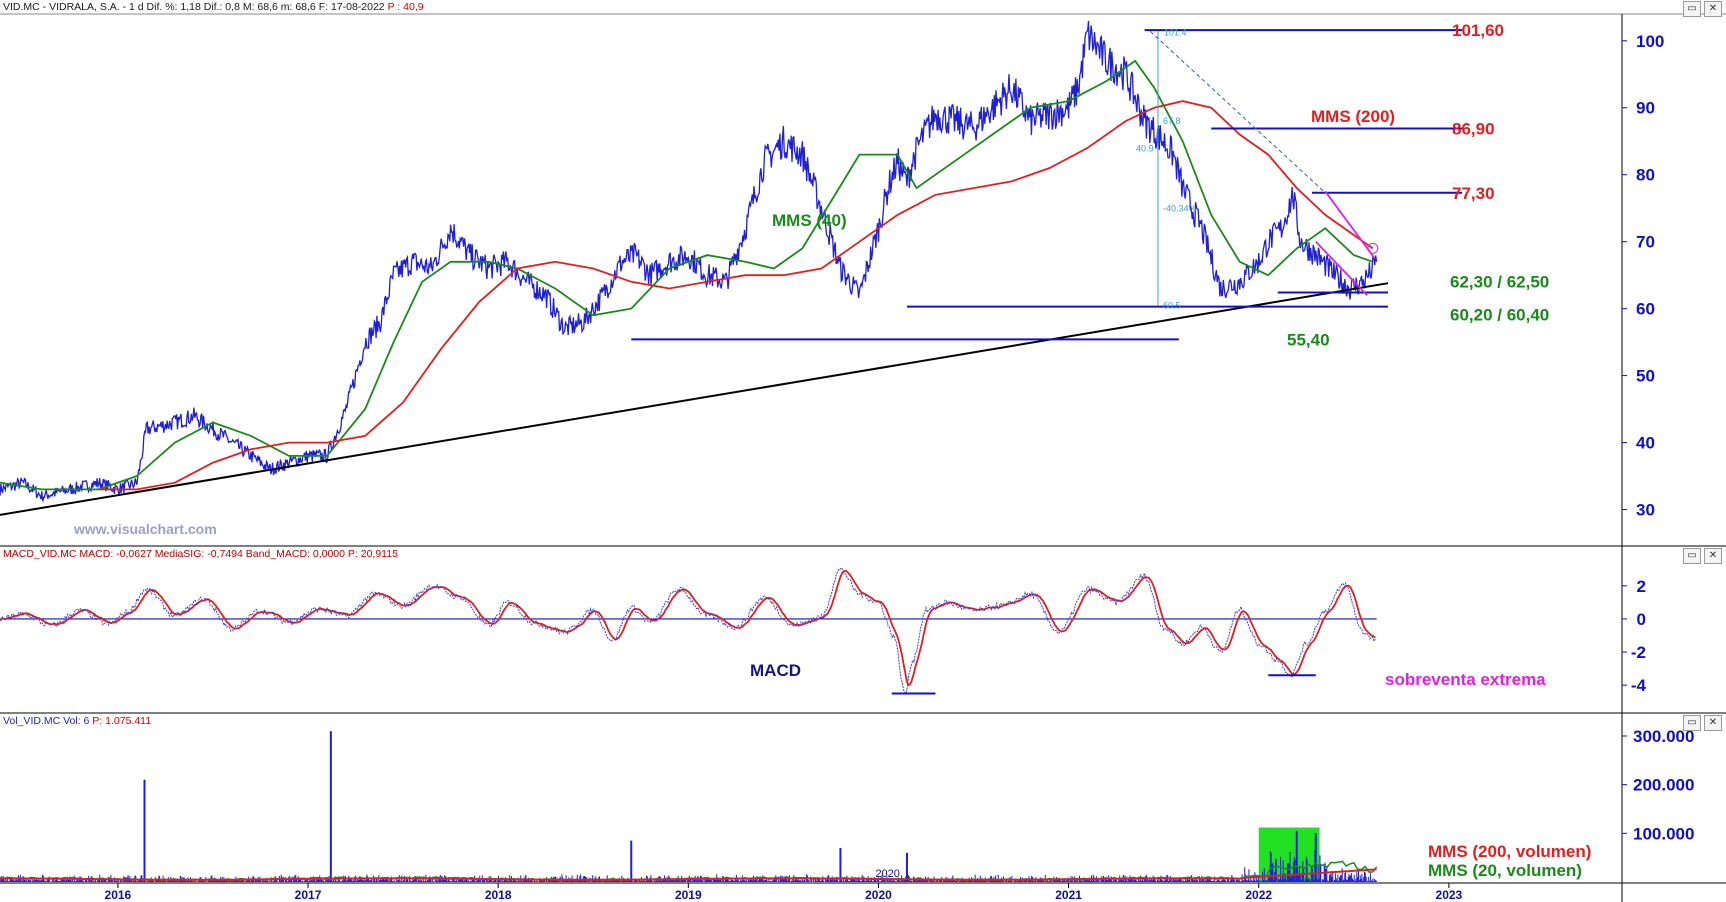  Describe the element at coordinates (1641, 586) in the screenshot. I see `y-tick-label: 2` at that location.